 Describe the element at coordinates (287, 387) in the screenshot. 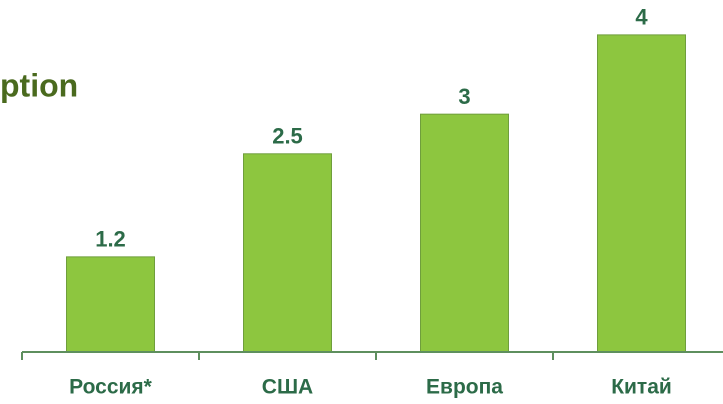

I see `x-tick-label: США` at that location.